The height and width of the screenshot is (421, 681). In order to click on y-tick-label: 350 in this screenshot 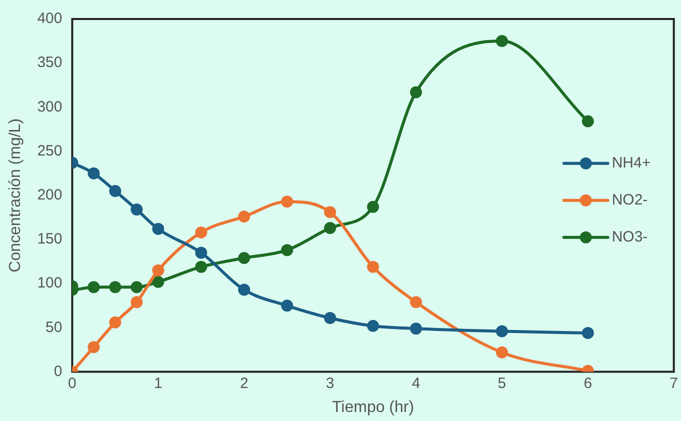, I will do `click(49, 63)`.